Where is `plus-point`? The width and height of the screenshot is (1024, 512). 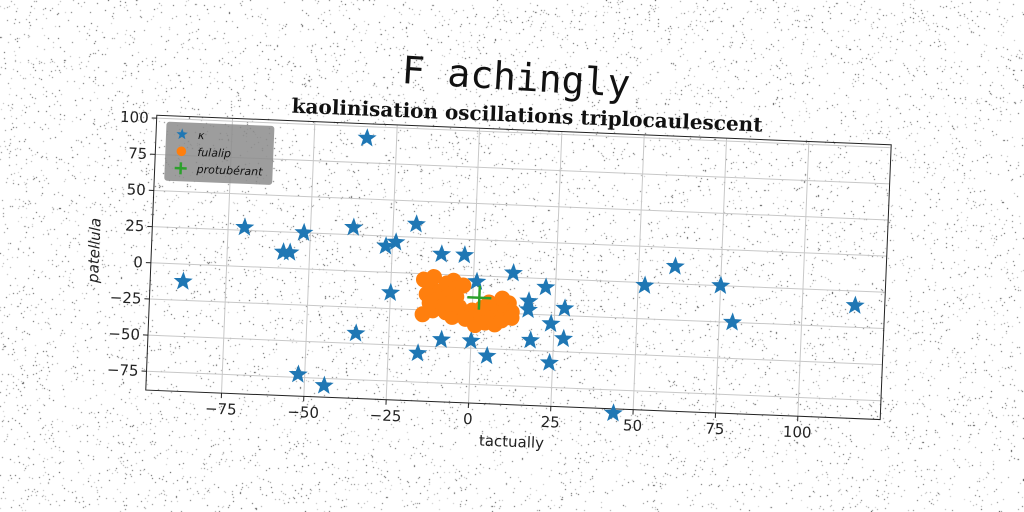 plus-point is located at coordinates (479, 297).